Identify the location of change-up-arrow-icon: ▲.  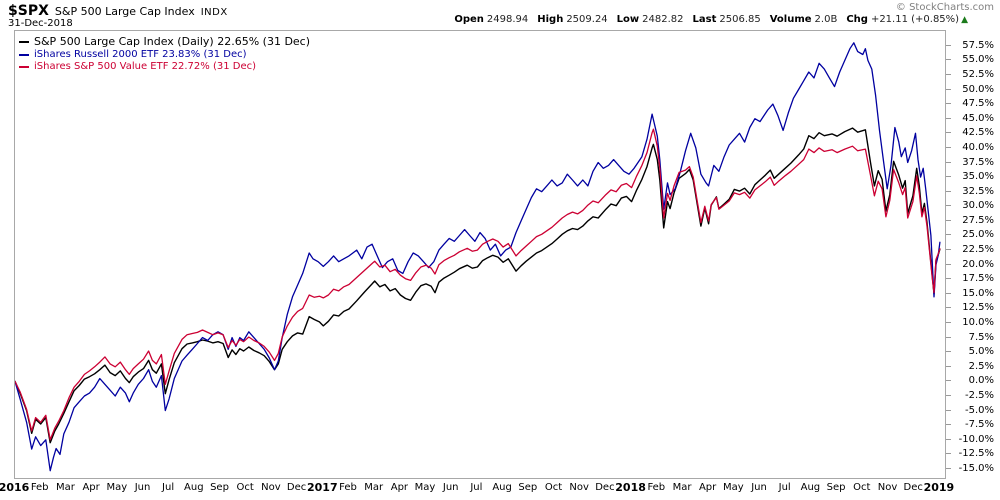
(964, 20).